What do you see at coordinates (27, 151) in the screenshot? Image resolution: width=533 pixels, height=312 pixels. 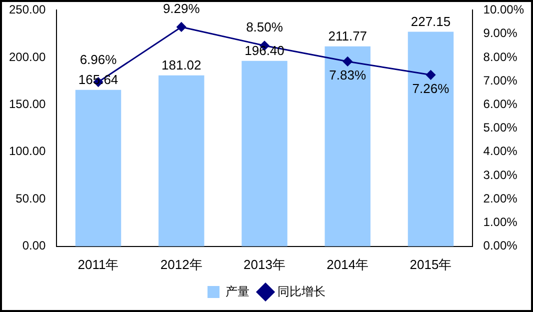 I see `y-tick-label: 100.00` at bounding box center [27, 151].